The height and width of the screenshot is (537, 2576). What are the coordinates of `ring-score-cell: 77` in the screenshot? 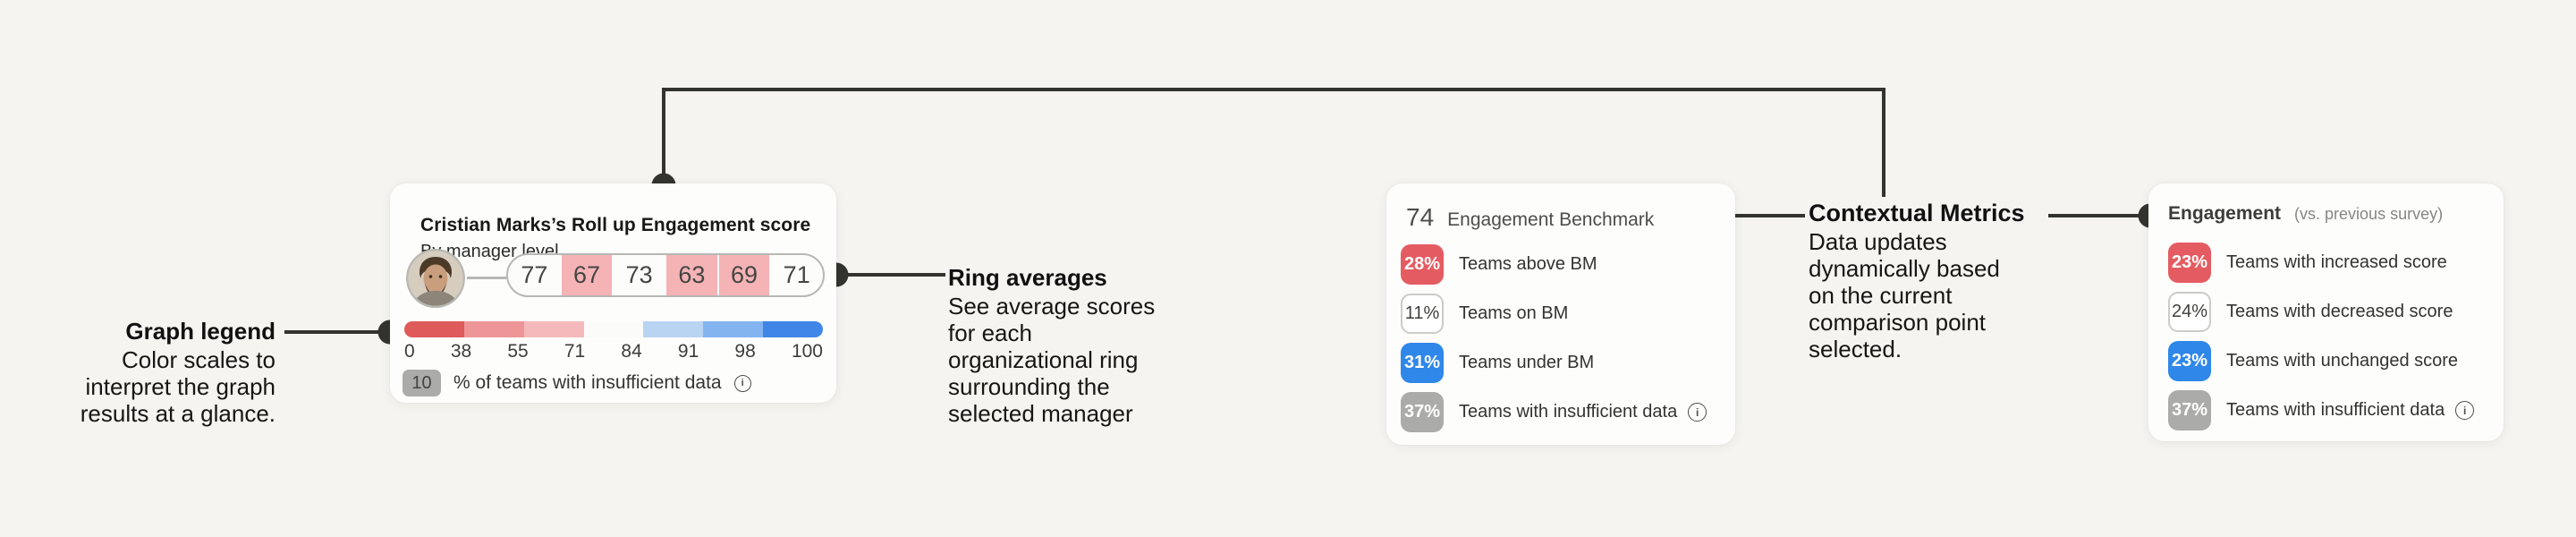 It's located at (534, 274).